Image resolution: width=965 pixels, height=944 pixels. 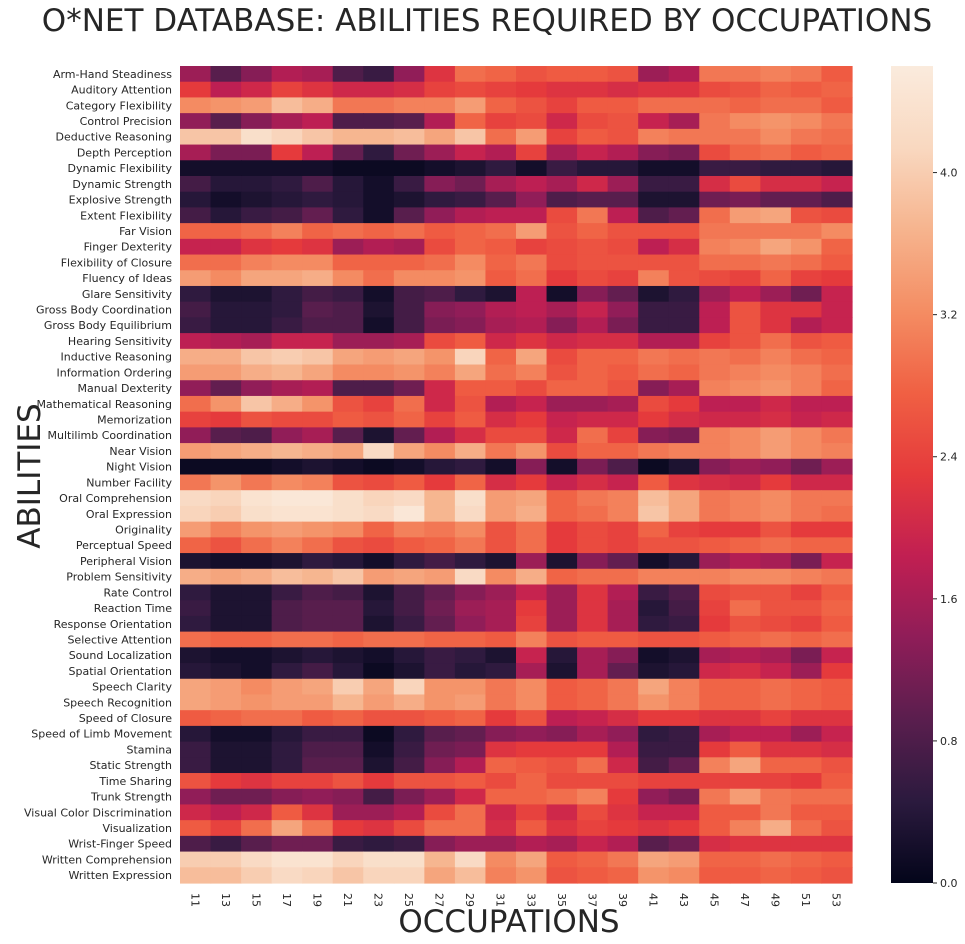 What do you see at coordinates (805, 900) in the screenshot?
I see `x-tick-label: 51` at bounding box center [805, 900].